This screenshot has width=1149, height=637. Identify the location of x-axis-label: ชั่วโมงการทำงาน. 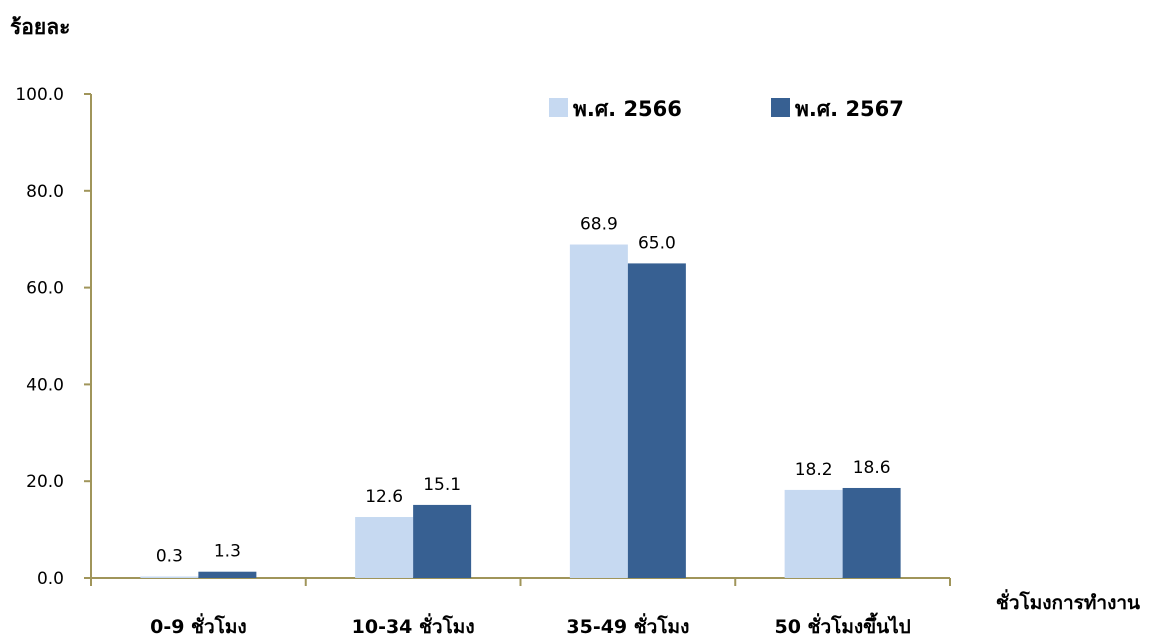
(1068, 601).